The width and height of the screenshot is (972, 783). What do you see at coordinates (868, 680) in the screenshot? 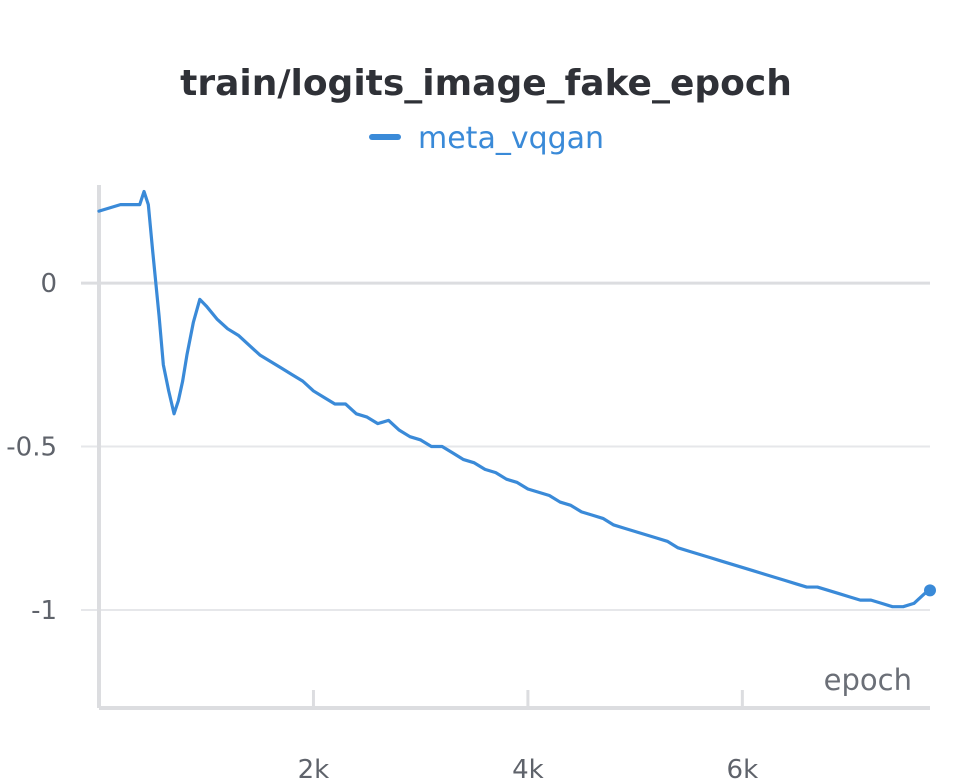
I see `x-axis-label: epoch` at bounding box center [868, 680].